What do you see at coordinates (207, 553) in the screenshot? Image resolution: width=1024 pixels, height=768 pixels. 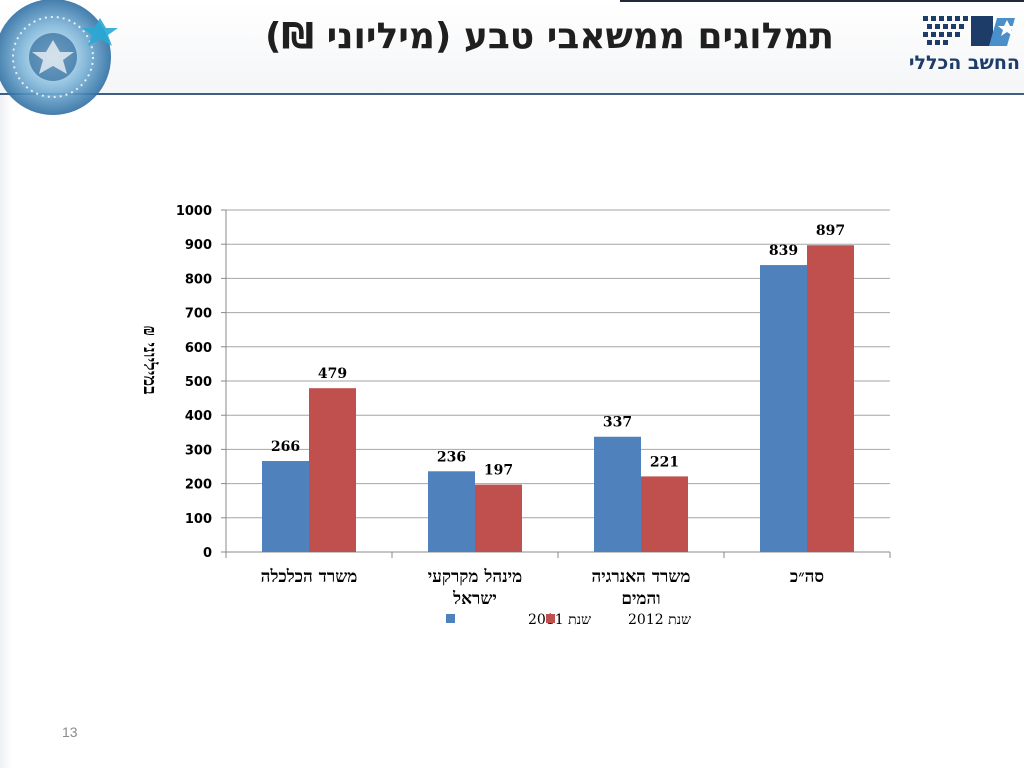 I see `y-tick-label: 0` at bounding box center [207, 553].